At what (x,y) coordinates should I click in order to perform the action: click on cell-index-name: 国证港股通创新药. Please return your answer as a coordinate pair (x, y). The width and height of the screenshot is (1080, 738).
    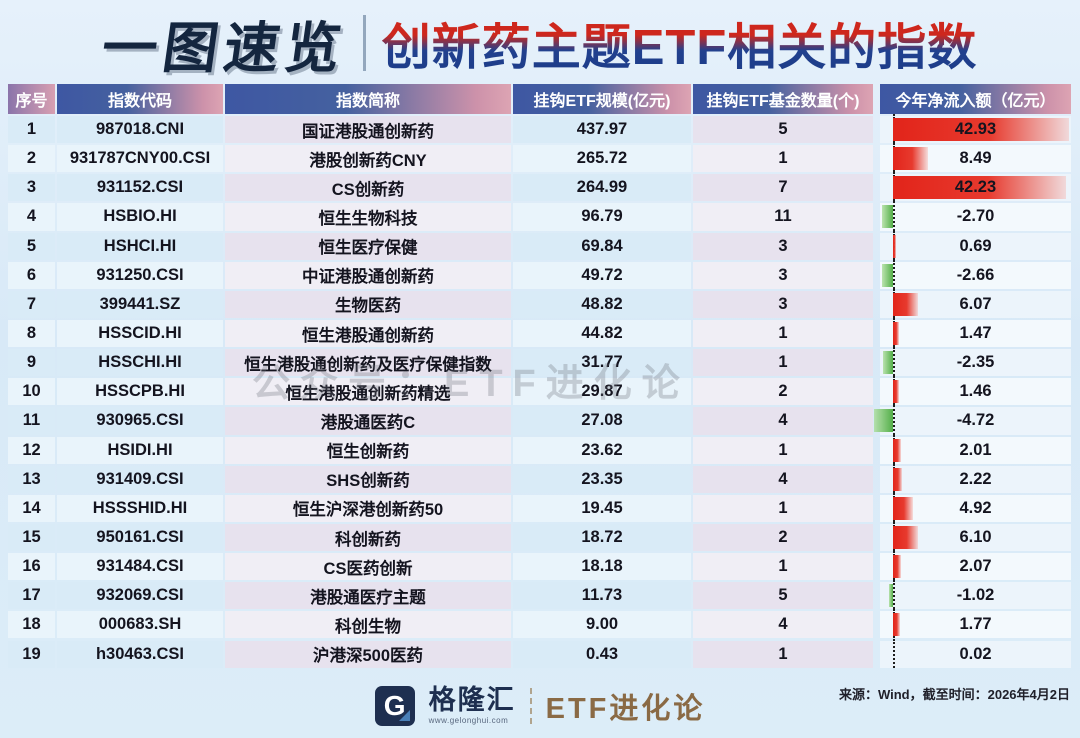
    Looking at the image, I should click on (368, 130).